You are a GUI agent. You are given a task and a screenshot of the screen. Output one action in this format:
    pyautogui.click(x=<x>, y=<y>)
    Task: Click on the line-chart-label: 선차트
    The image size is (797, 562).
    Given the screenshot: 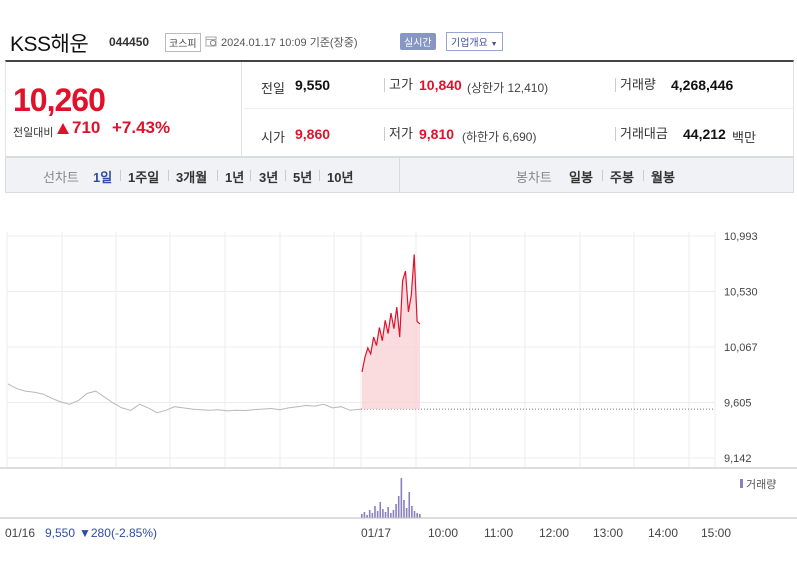 What is the action you would take?
    pyautogui.click(x=61, y=177)
    